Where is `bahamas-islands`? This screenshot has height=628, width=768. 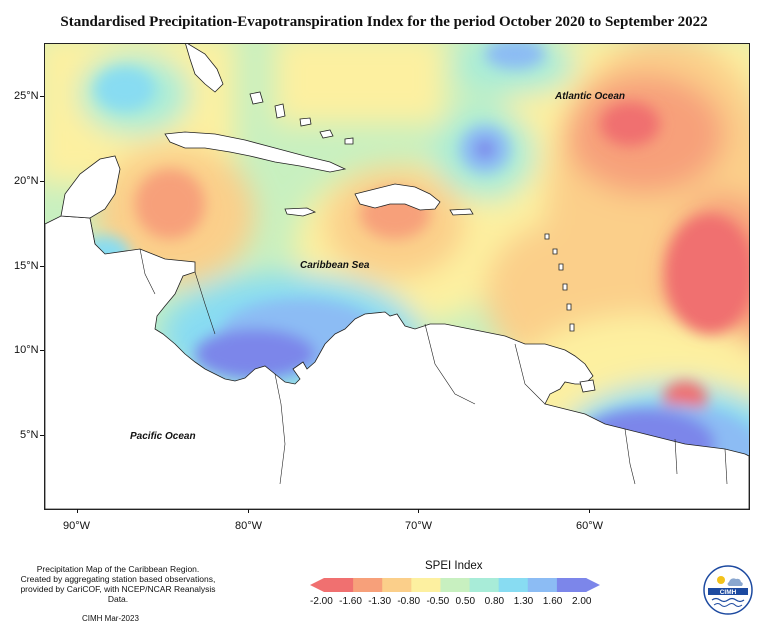
bahamas-islands is located at coordinates (301, 118).